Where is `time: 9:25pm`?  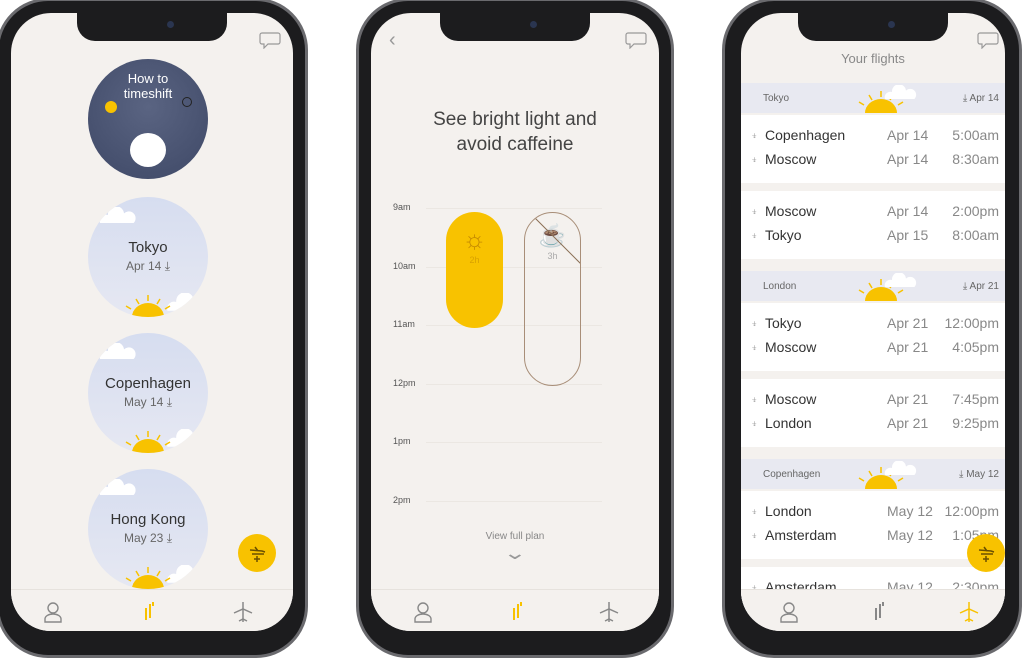 time: 9:25pm is located at coordinates (975, 423).